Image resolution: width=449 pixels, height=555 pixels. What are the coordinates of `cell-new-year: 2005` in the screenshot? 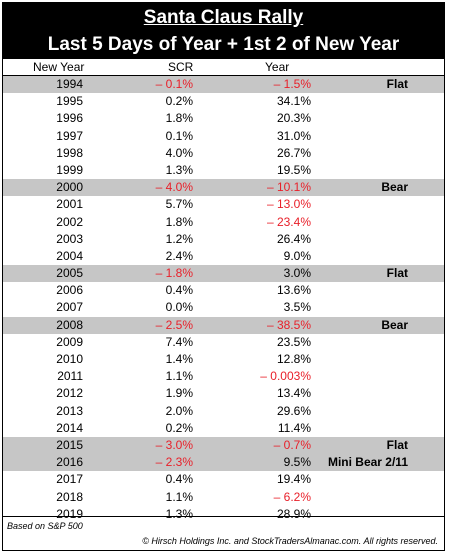 It's located at (69, 273).